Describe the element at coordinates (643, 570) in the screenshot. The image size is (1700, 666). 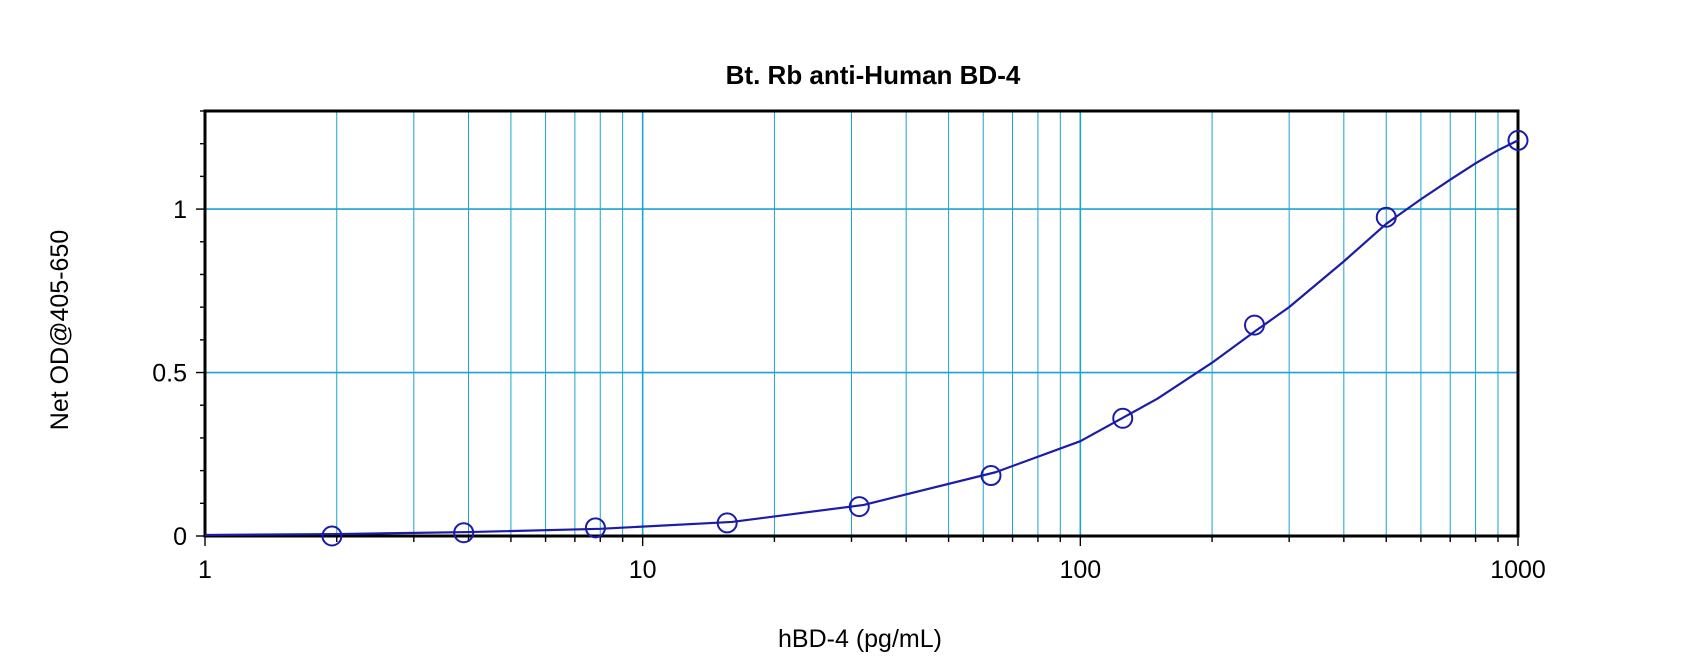
I see `x-tick-label: 10` at that location.